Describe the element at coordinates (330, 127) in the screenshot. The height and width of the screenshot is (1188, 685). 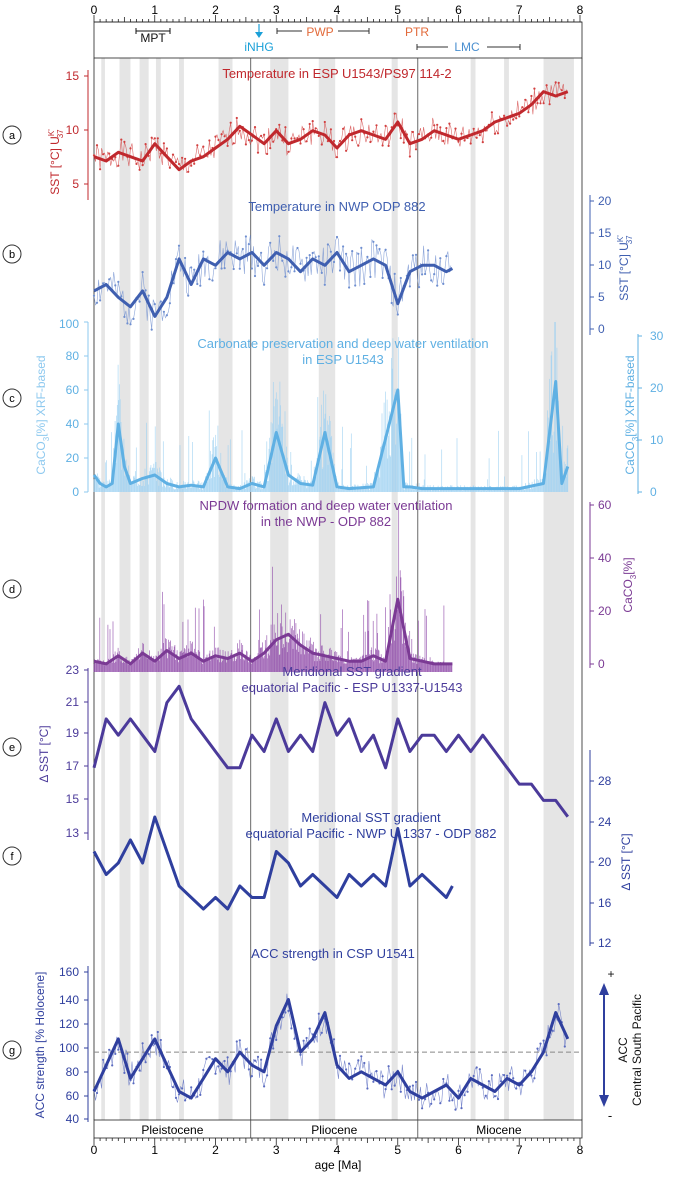
I see `series-a` at that location.